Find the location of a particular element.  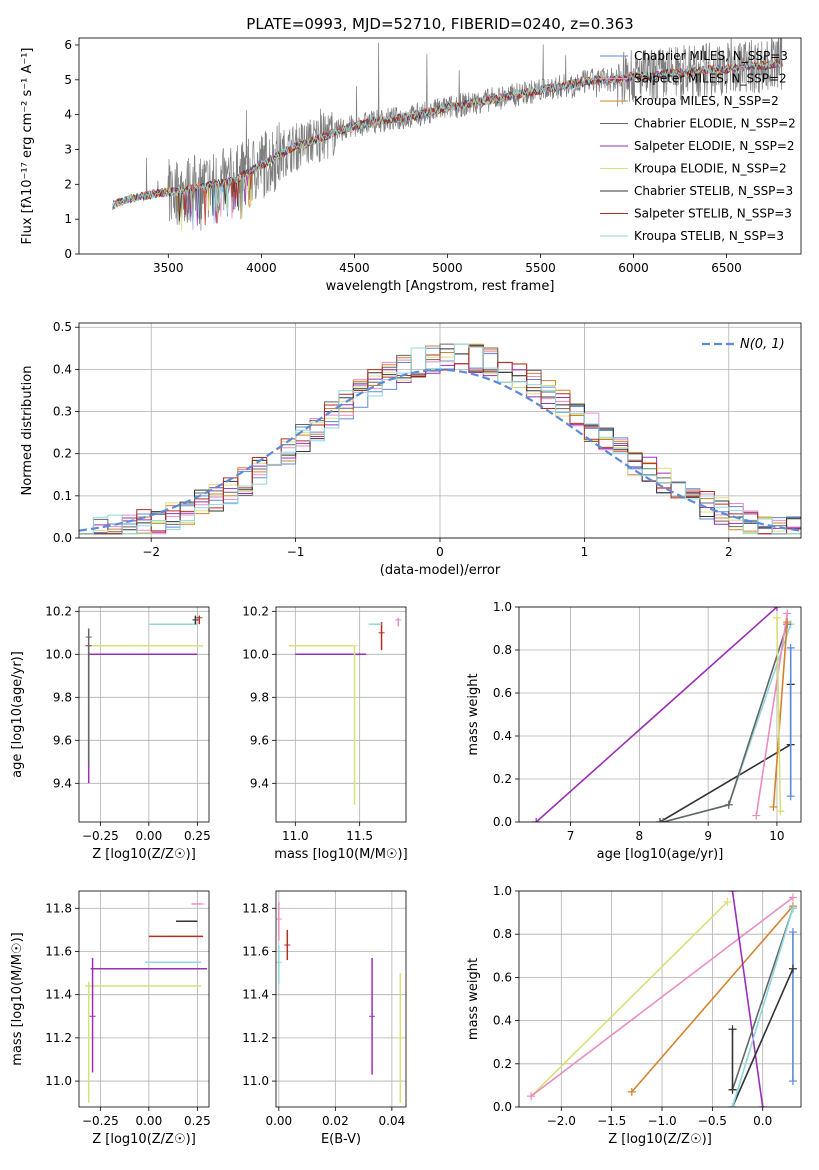

residual-histogram-line is located at coordinates (440, 440).